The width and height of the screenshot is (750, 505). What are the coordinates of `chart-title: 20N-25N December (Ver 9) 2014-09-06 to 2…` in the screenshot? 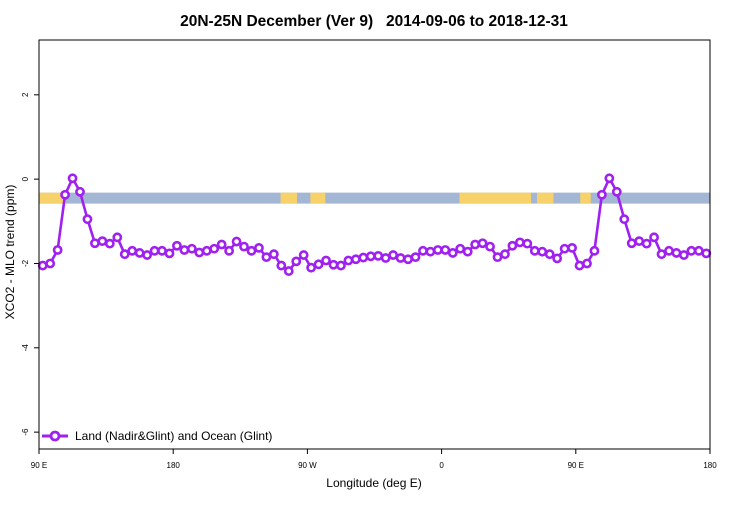 It's located at (374, 21).